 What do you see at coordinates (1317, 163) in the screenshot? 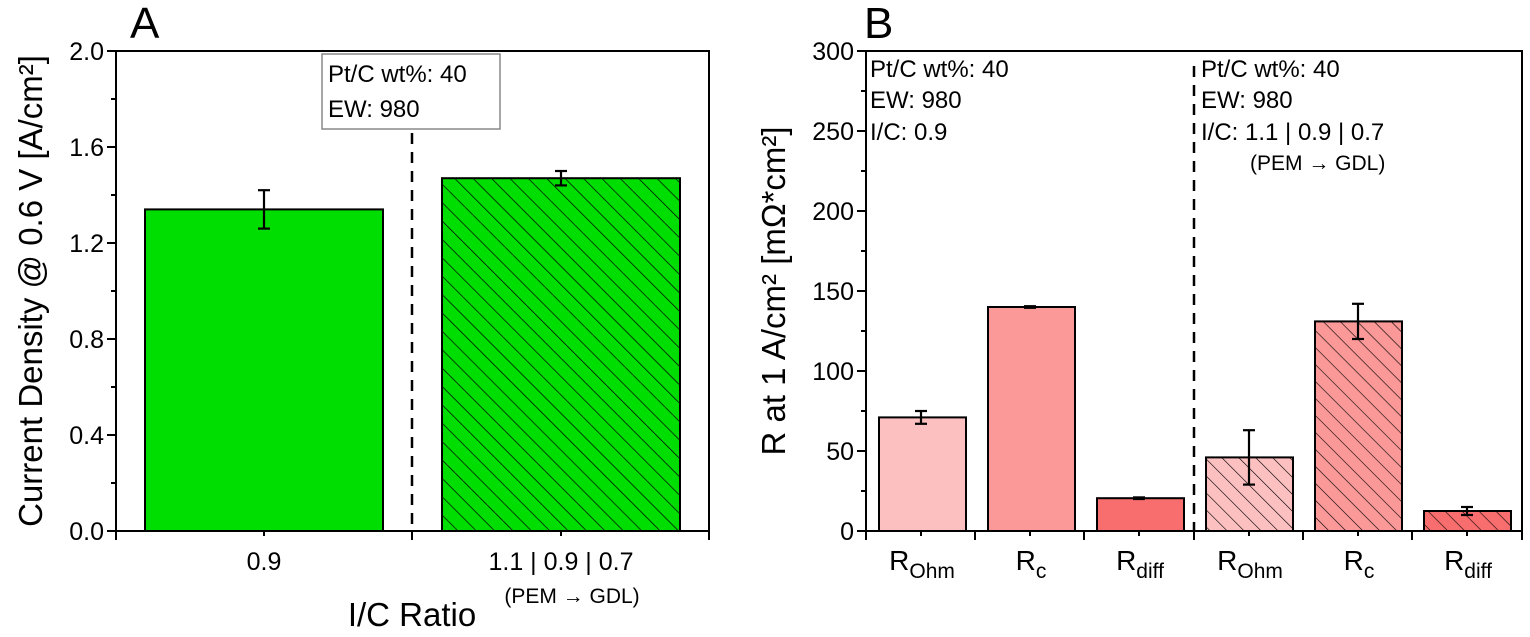
I see `panel-b-annotation-right-line-4: (PEM → GDL)` at bounding box center [1317, 163].